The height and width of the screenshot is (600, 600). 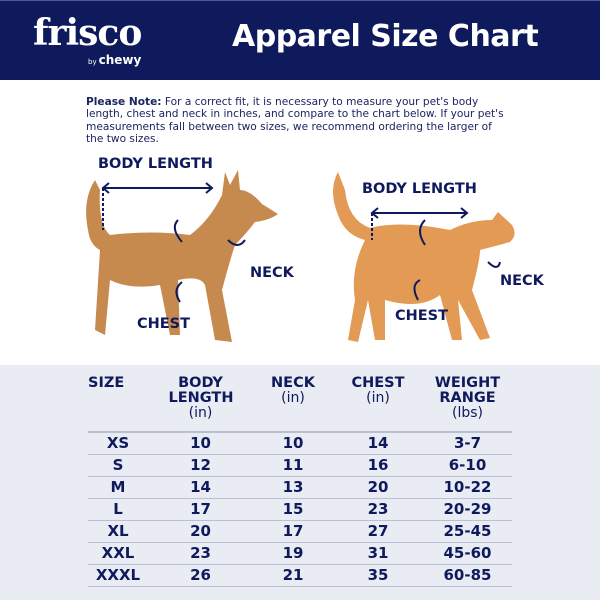 What do you see at coordinates (300, 465) in the screenshot?
I see `table-row: S 12 11 16 6-10` at bounding box center [300, 465].